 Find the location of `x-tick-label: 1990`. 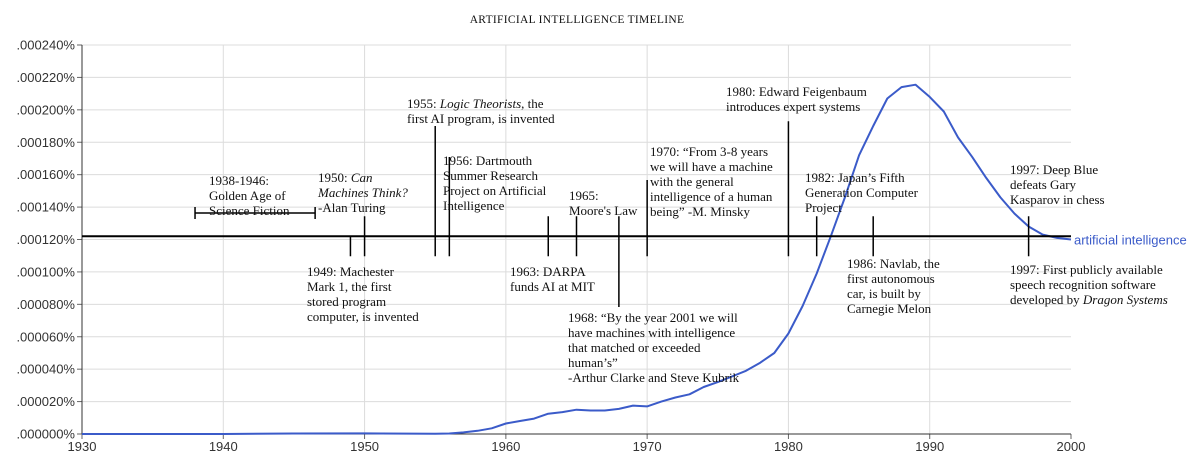

x-tick-label: 1990 is located at coordinates (929, 446).